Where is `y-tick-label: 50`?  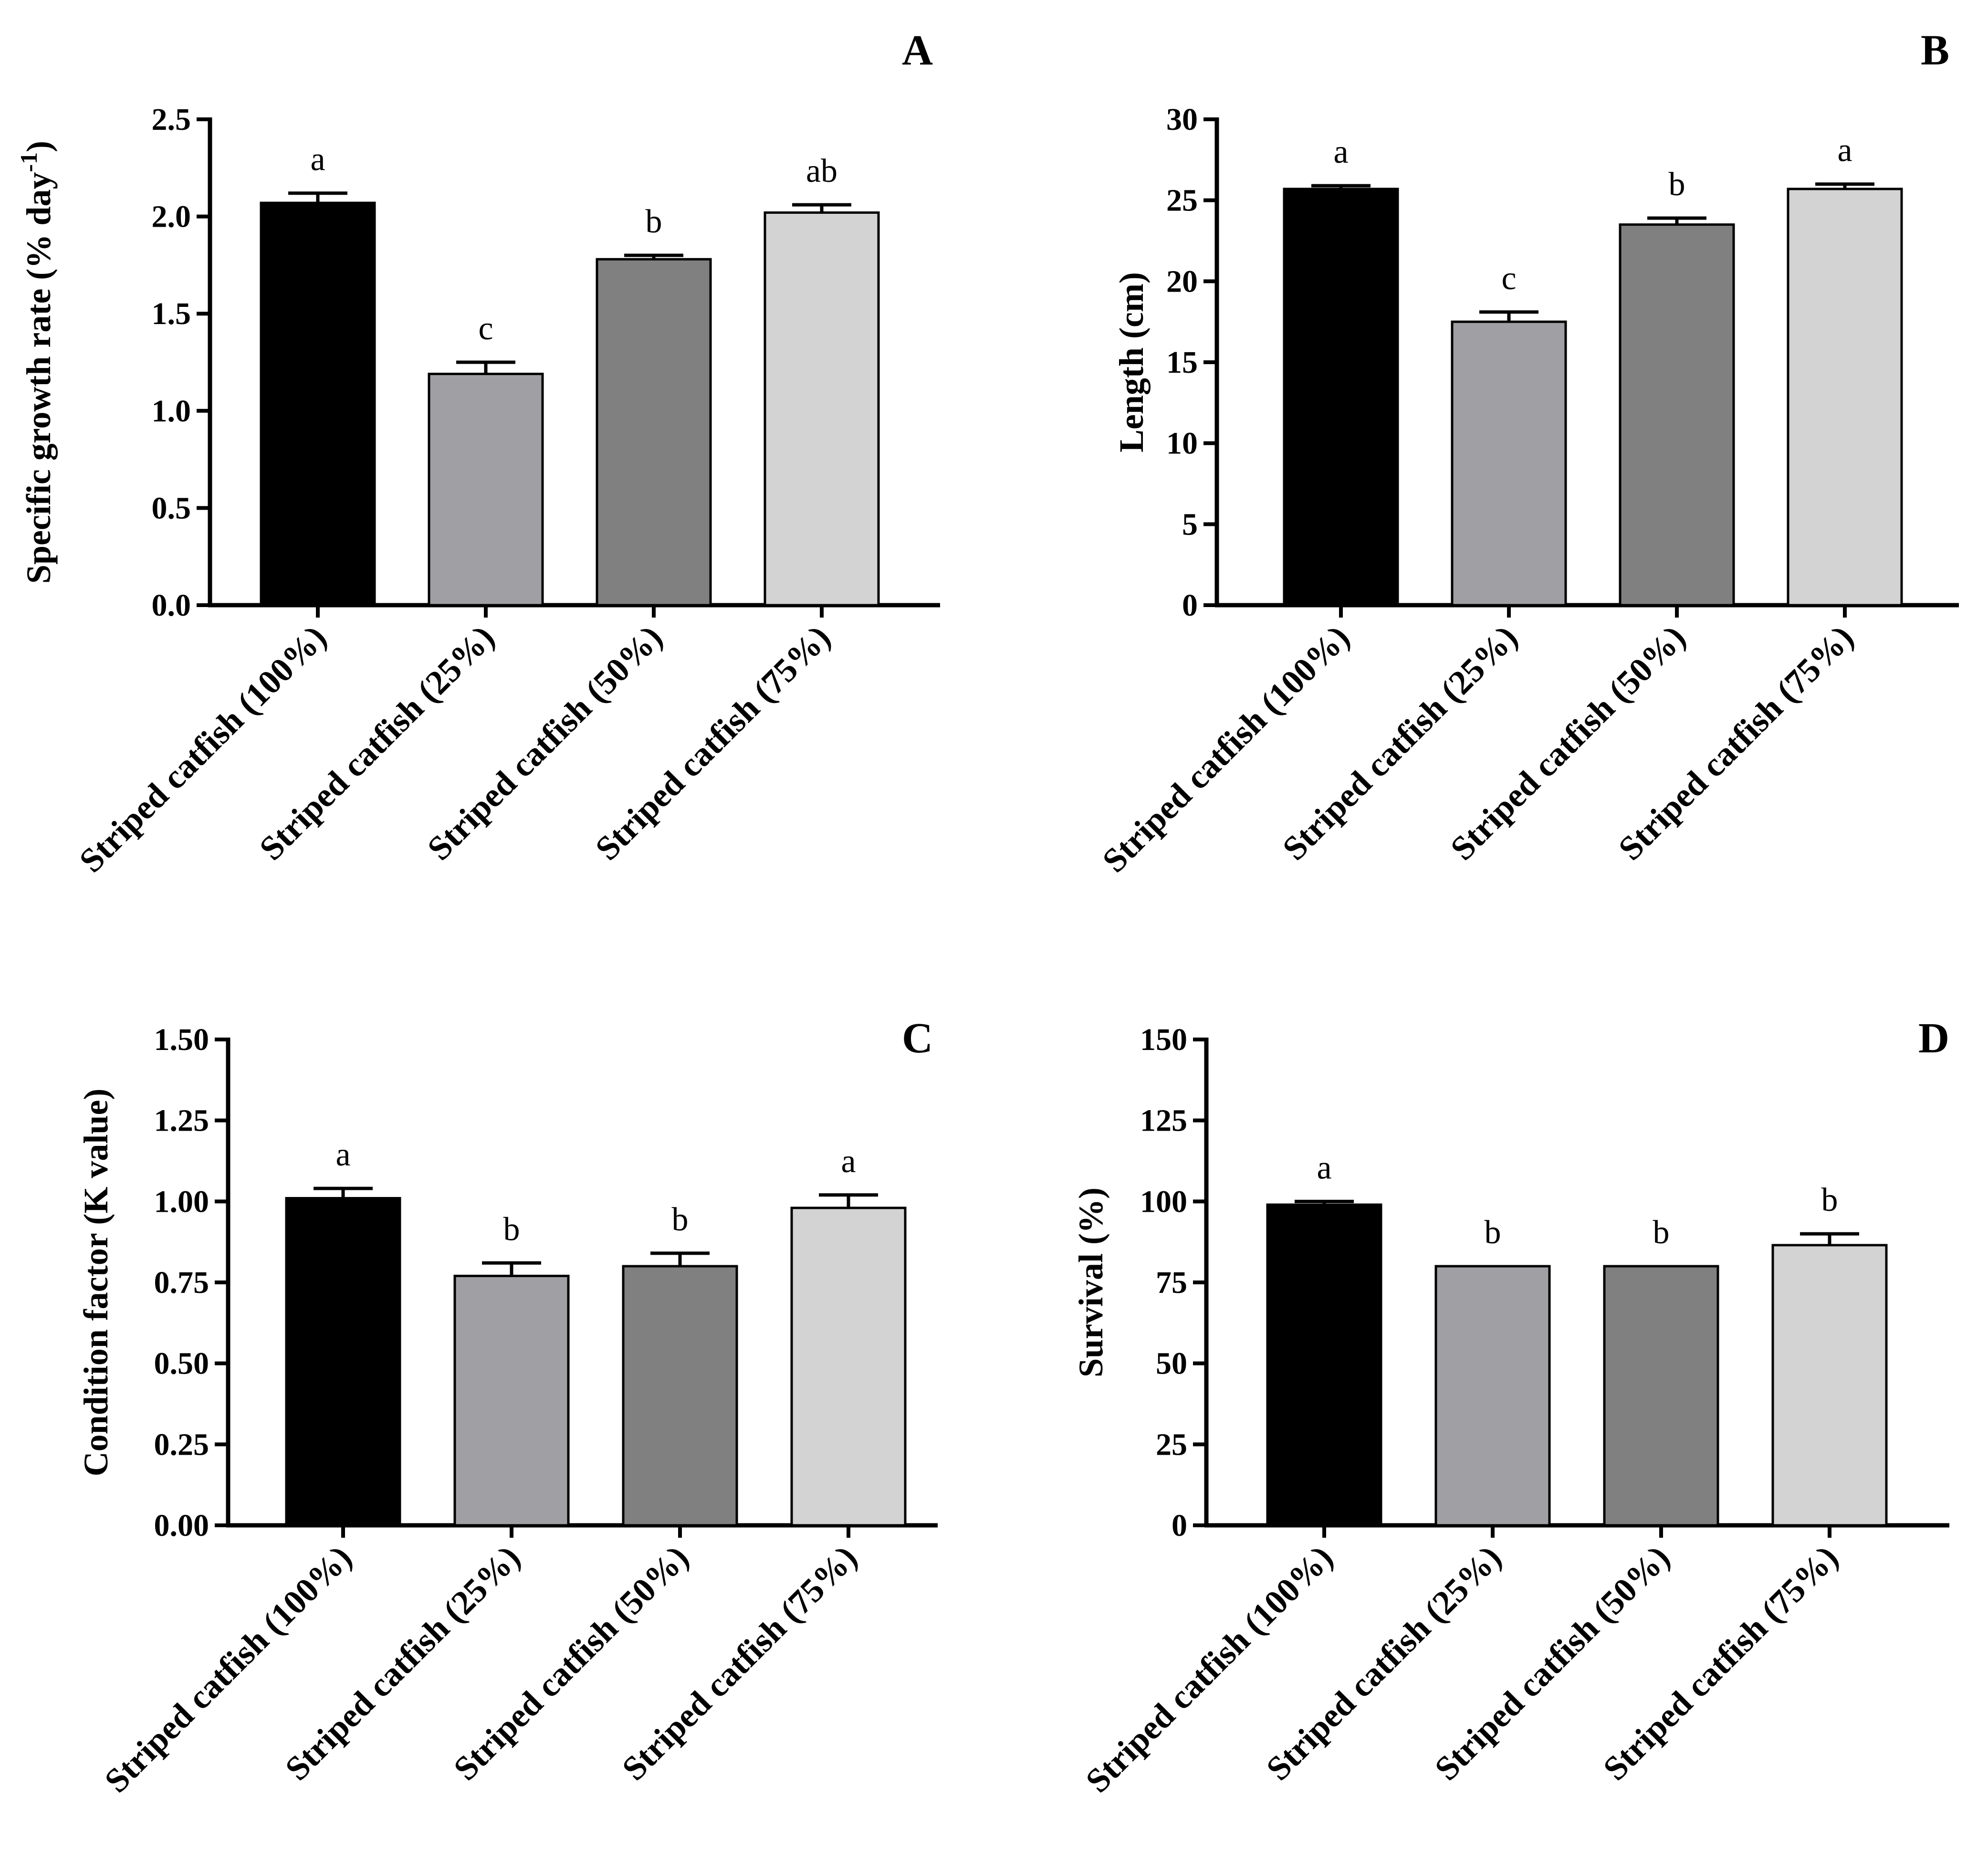
y-tick-label: 50 is located at coordinates (1171, 1364).